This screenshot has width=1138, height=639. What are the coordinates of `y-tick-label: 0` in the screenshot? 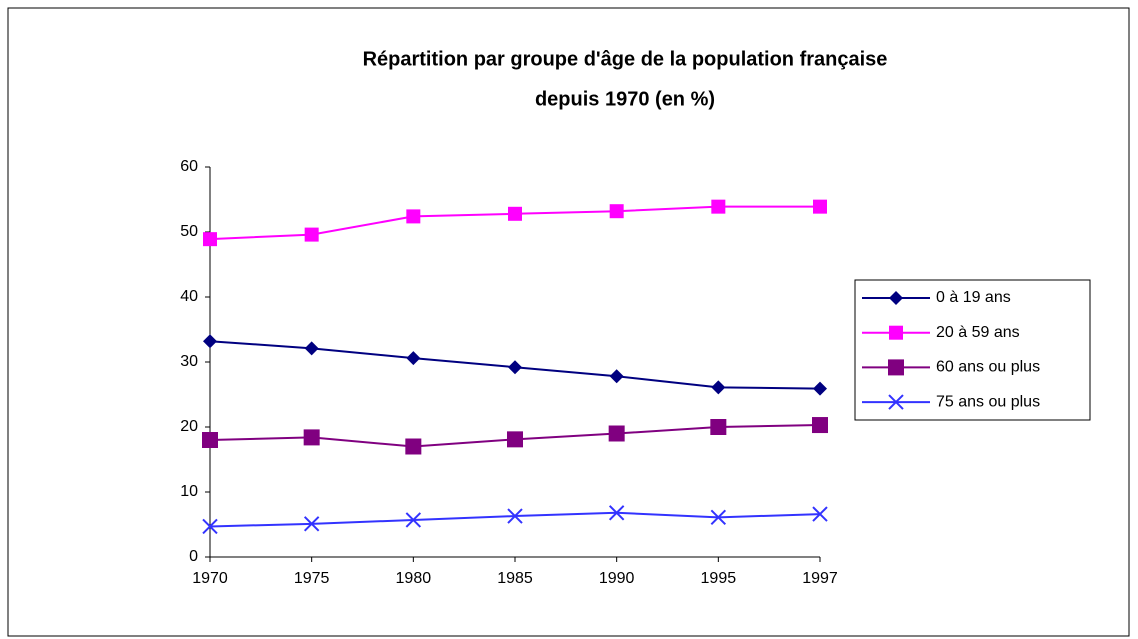 It's located at (193, 556).